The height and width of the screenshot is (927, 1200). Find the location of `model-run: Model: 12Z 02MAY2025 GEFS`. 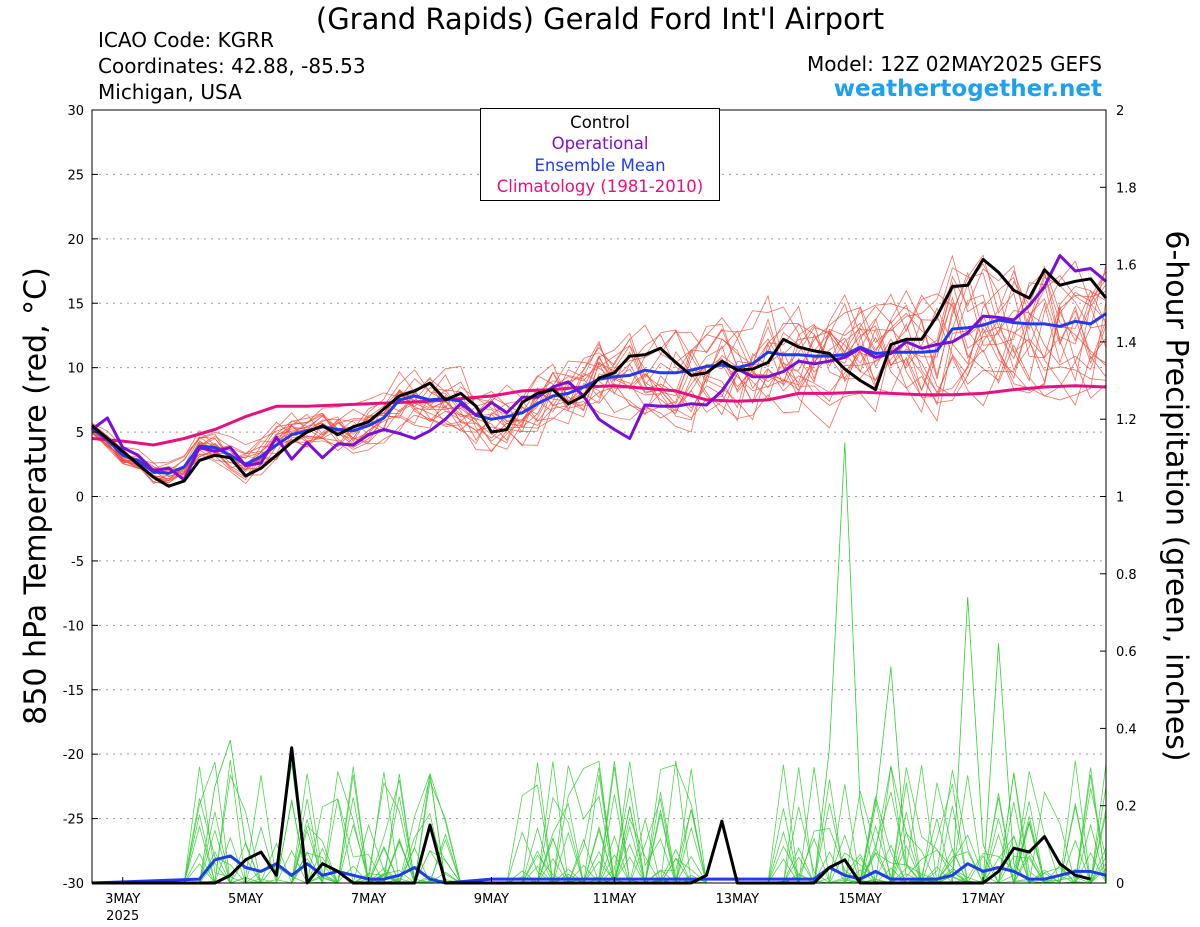

model-run: Model: 12Z 02MAY2025 GEFS is located at coordinates (954, 64).